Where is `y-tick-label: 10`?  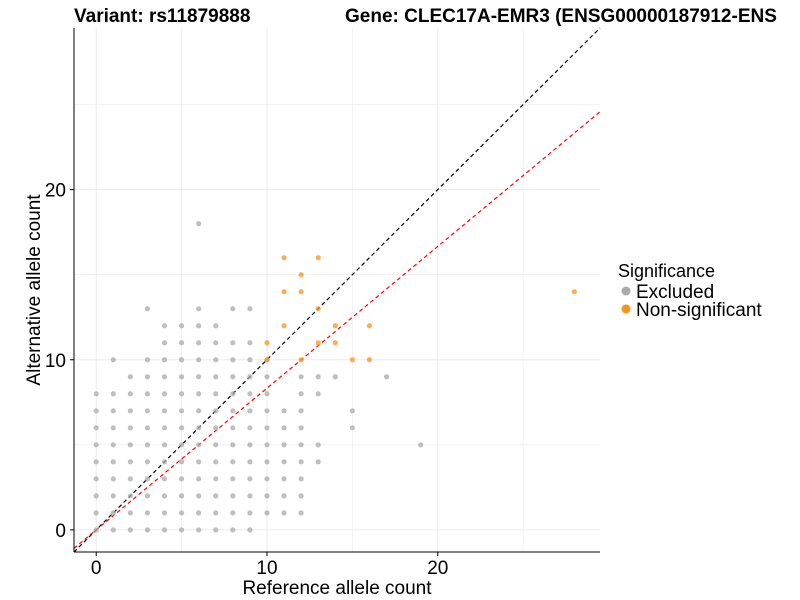 y-tick-label: 10 is located at coordinates (55, 361).